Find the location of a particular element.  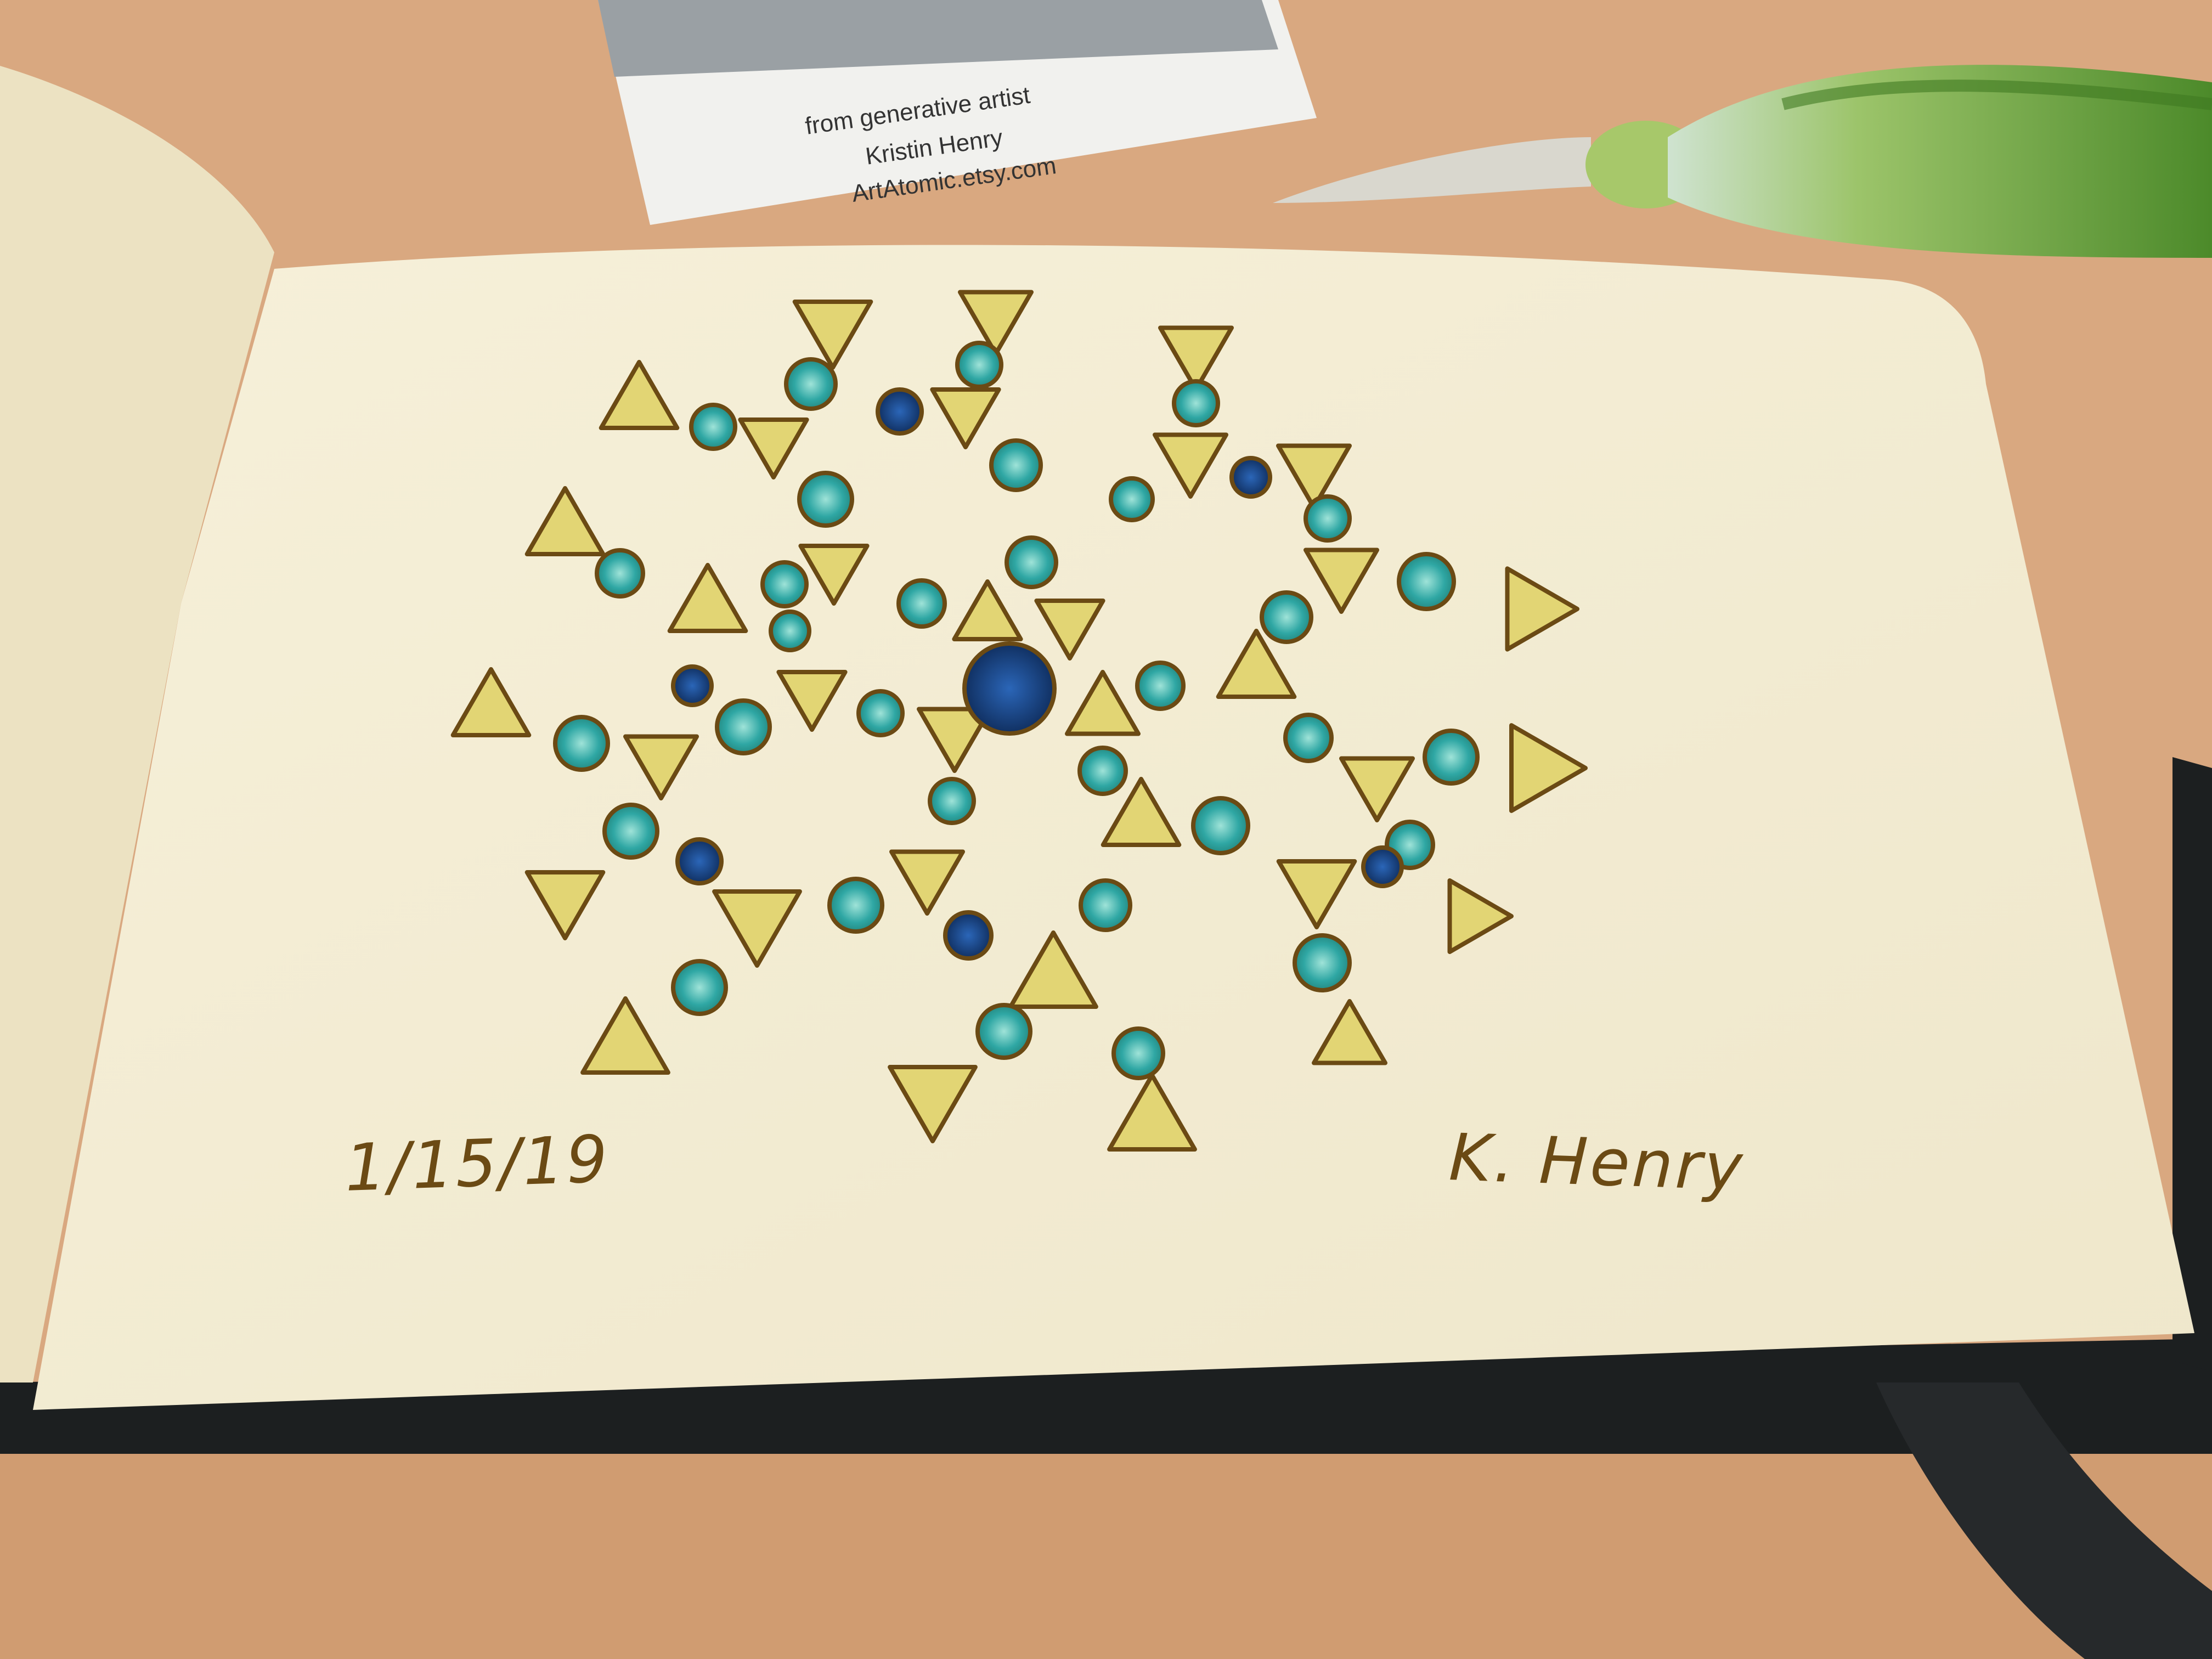

drawing-date: 1/15/19 is located at coordinates (477, 1163).